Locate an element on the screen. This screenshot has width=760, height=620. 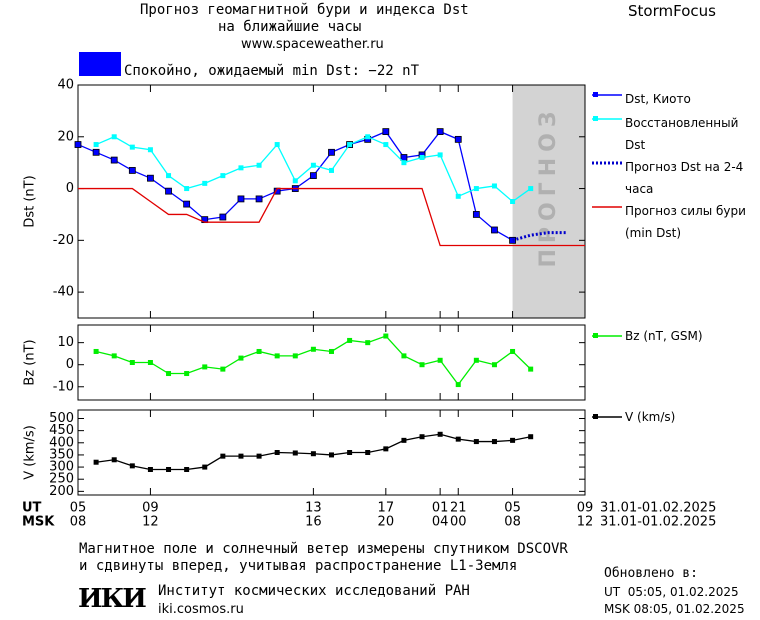
site: iki.cosmos.ru is located at coordinates (201, 609).